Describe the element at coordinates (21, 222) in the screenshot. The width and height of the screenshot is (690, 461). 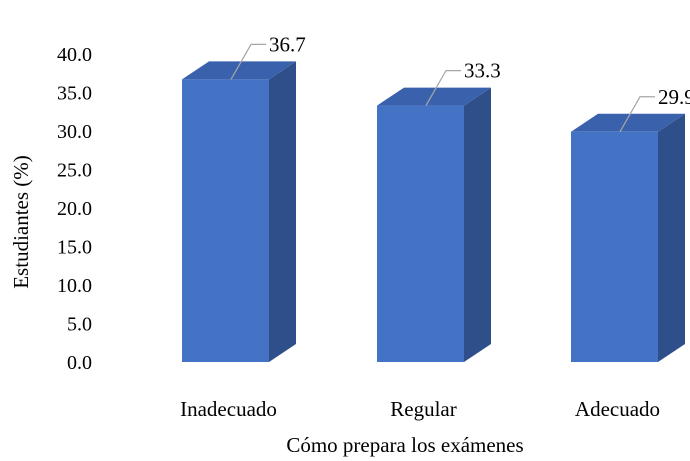
I see `y-axis-title: Estudiantes (%)` at that location.